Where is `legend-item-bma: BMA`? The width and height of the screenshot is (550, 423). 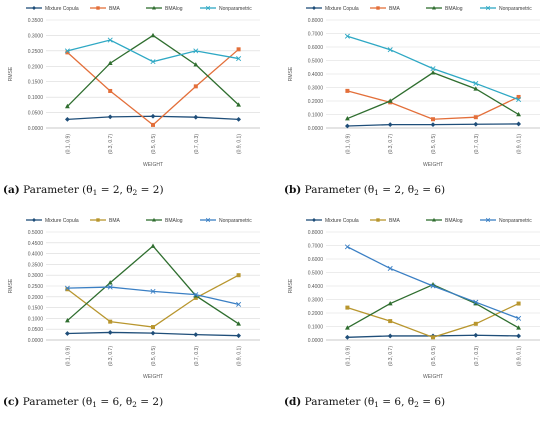 legend-item-bma: BMA is located at coordinates (105, 9).